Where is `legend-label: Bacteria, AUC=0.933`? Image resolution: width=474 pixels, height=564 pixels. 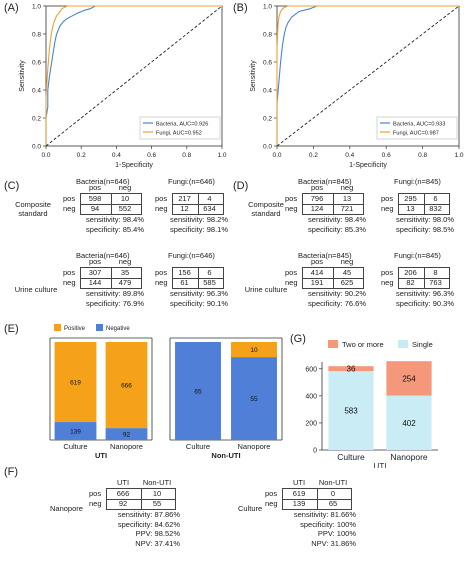
legend-label: Bacteria, AUC=0.933 is located at coordinates (419, 125).